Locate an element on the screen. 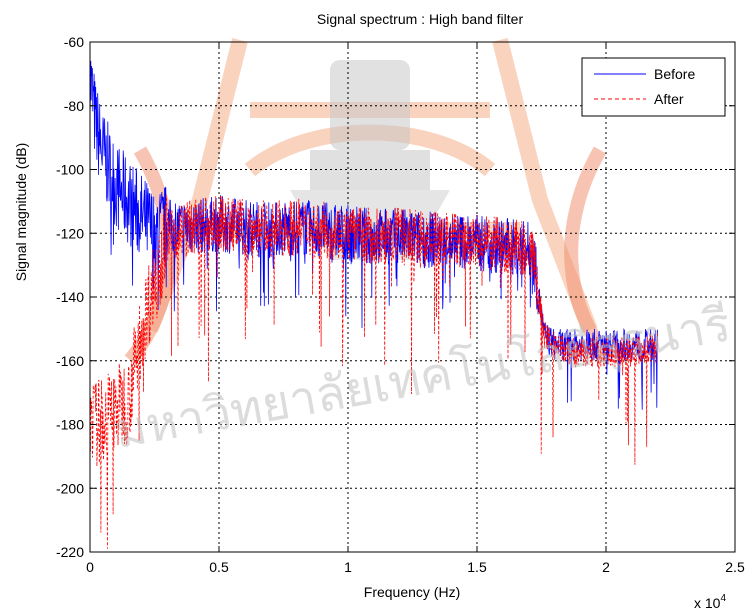 Image resolution: width=752 pixels, height=615 pixels. x-tick-label: 0.5 is located at coordinates (219, 567).